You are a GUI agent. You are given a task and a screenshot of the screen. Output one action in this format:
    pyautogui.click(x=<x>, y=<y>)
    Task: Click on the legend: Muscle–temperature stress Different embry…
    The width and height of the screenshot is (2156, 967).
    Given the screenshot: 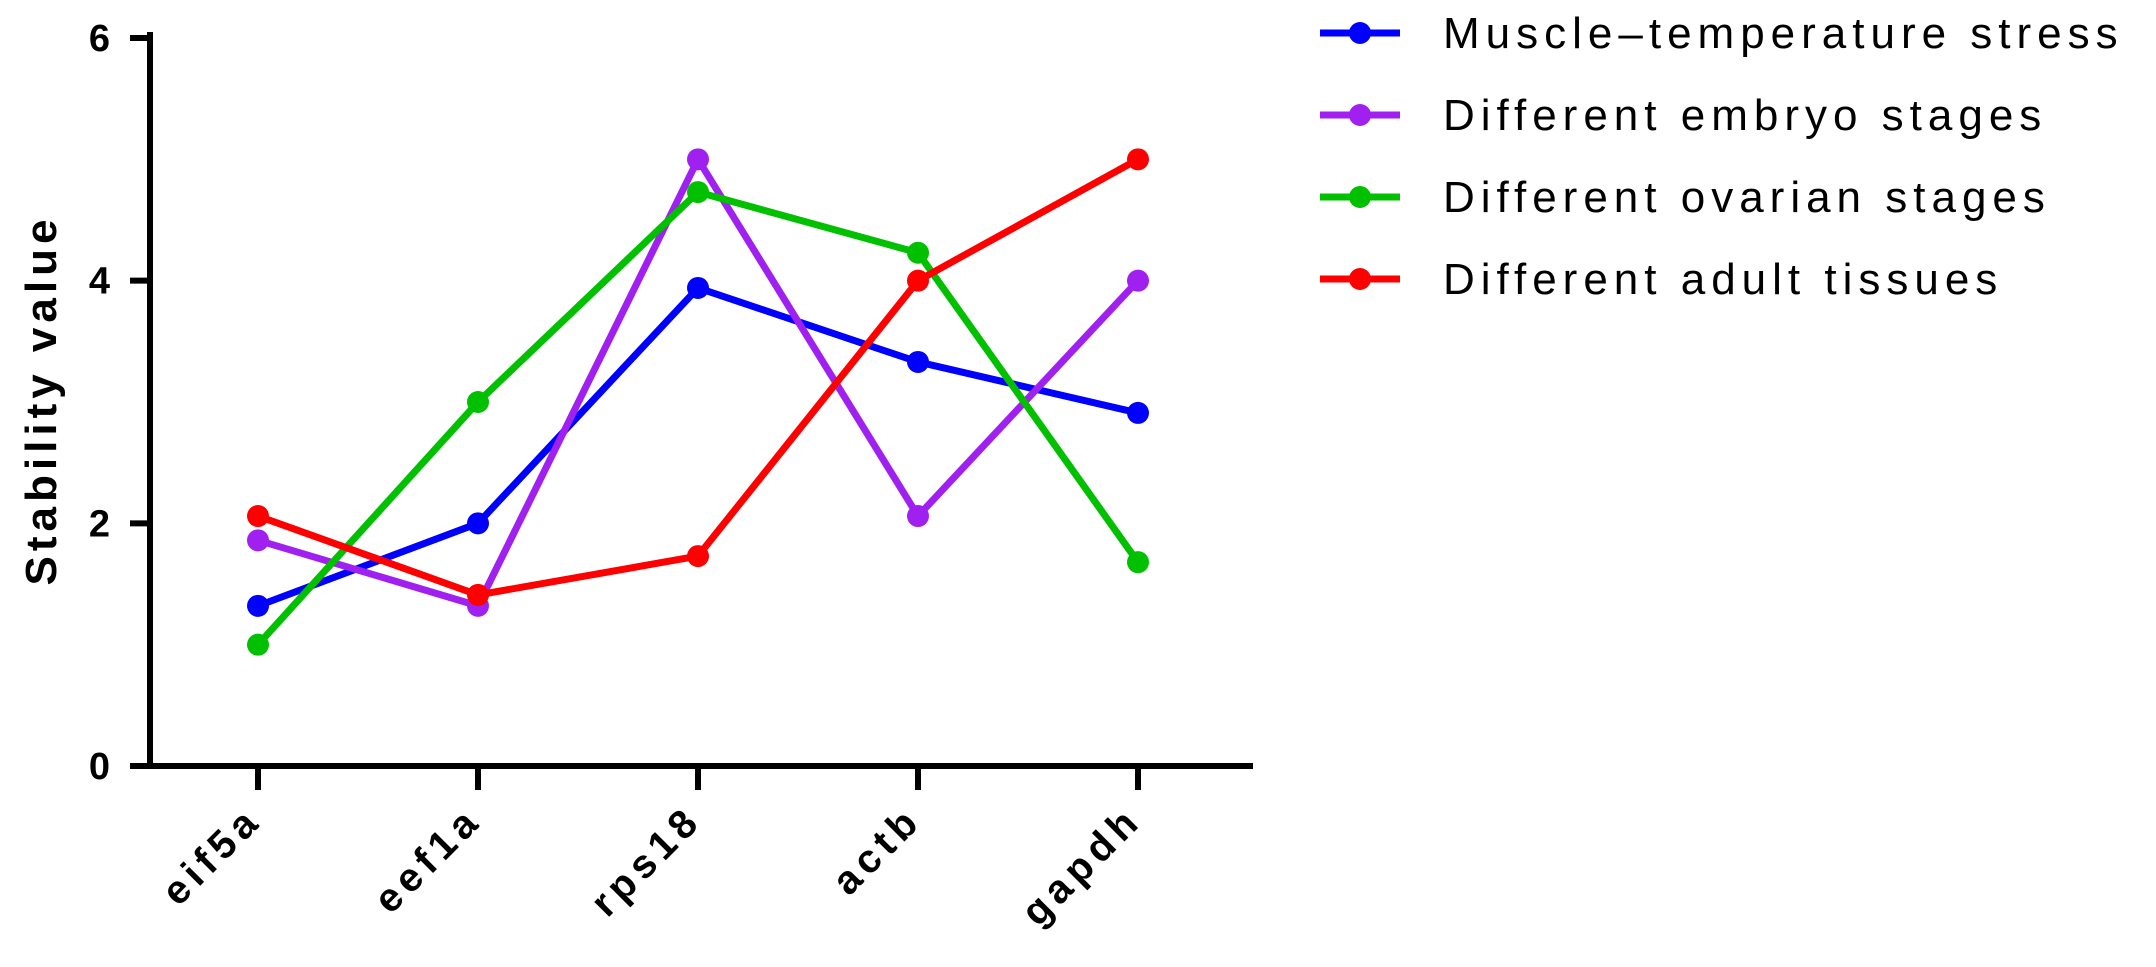 What is the action you would take?
    pyautogui.click(x=1722, y=156)
    